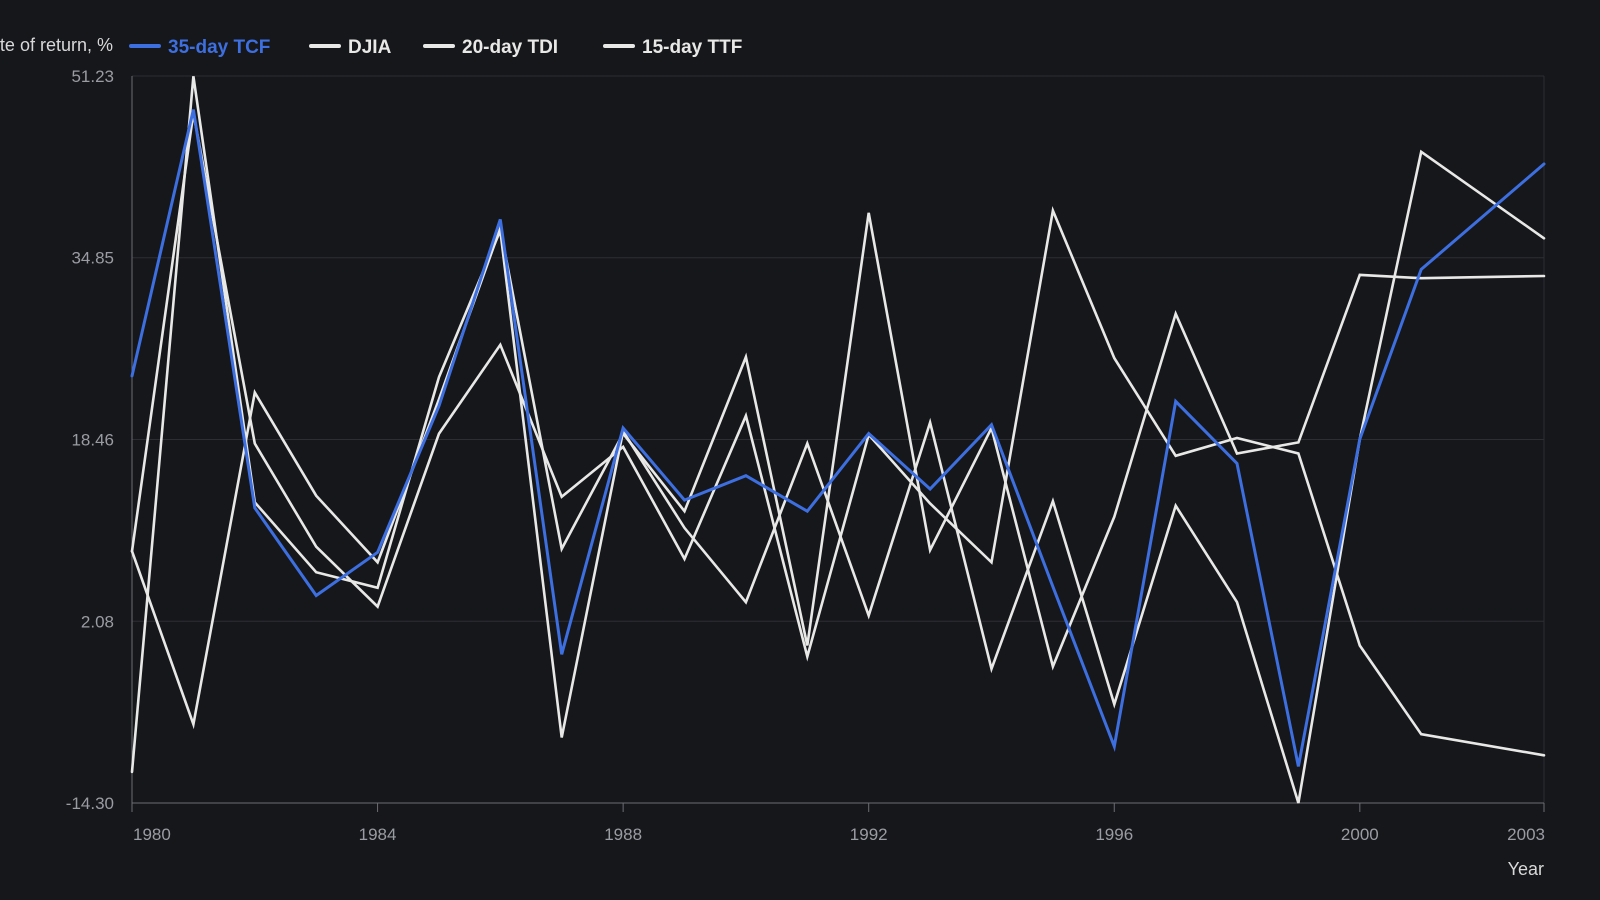 Image resolution: width=1600 pixels, height=900 pixels. Describe the element at coordinates (435, 47) in the screenshot. I see `legend: 35-day TCF DJIA 20-day TDI 15-day TTF` at that location.